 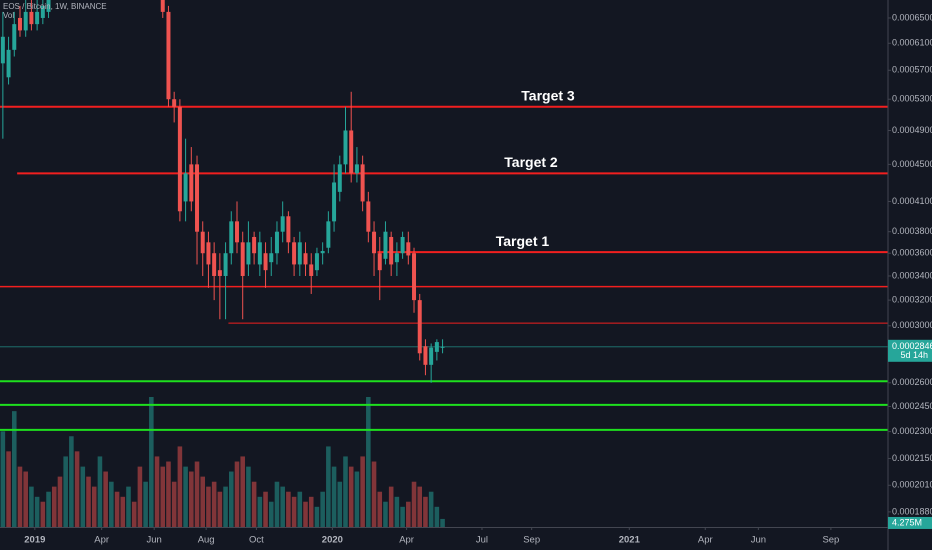 What do you see at coordinates (912, 511) in the screenshot?
I see `y-tick-label: 0.0001880` at bounding box center [912, 511].